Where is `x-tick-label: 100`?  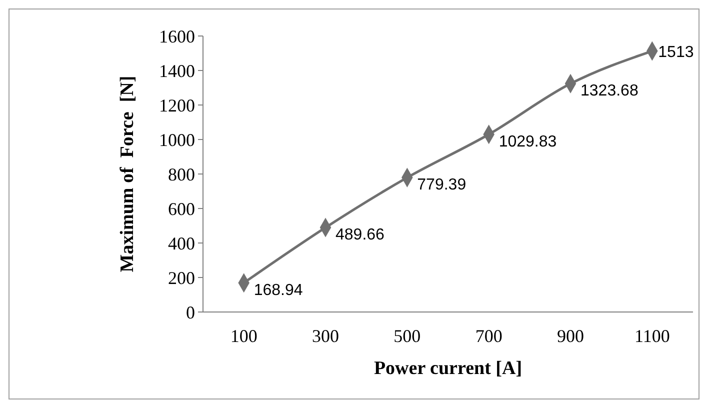
x-tick-label: 100 is located at coordinates (244, 336).